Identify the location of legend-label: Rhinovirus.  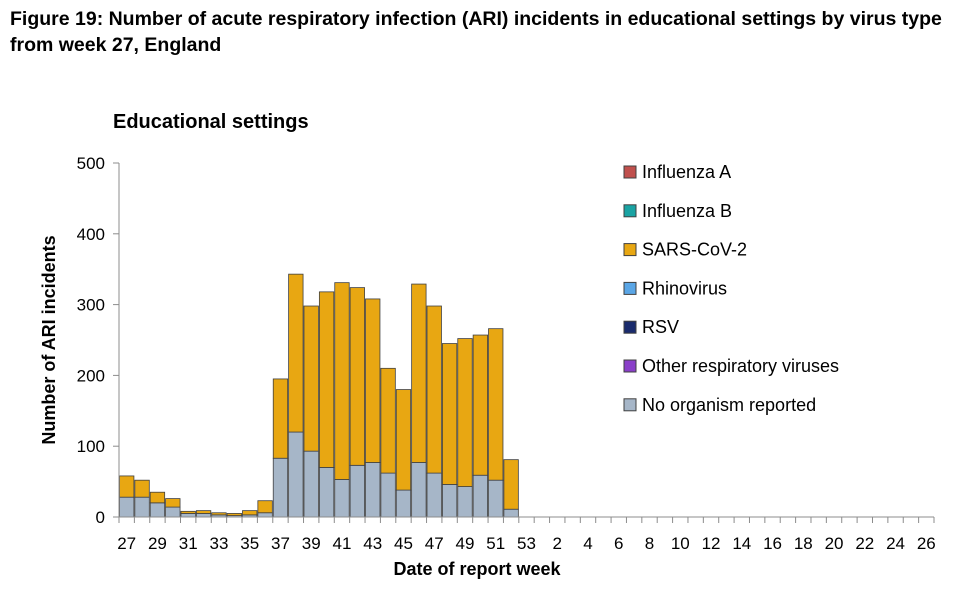
(684, 288).